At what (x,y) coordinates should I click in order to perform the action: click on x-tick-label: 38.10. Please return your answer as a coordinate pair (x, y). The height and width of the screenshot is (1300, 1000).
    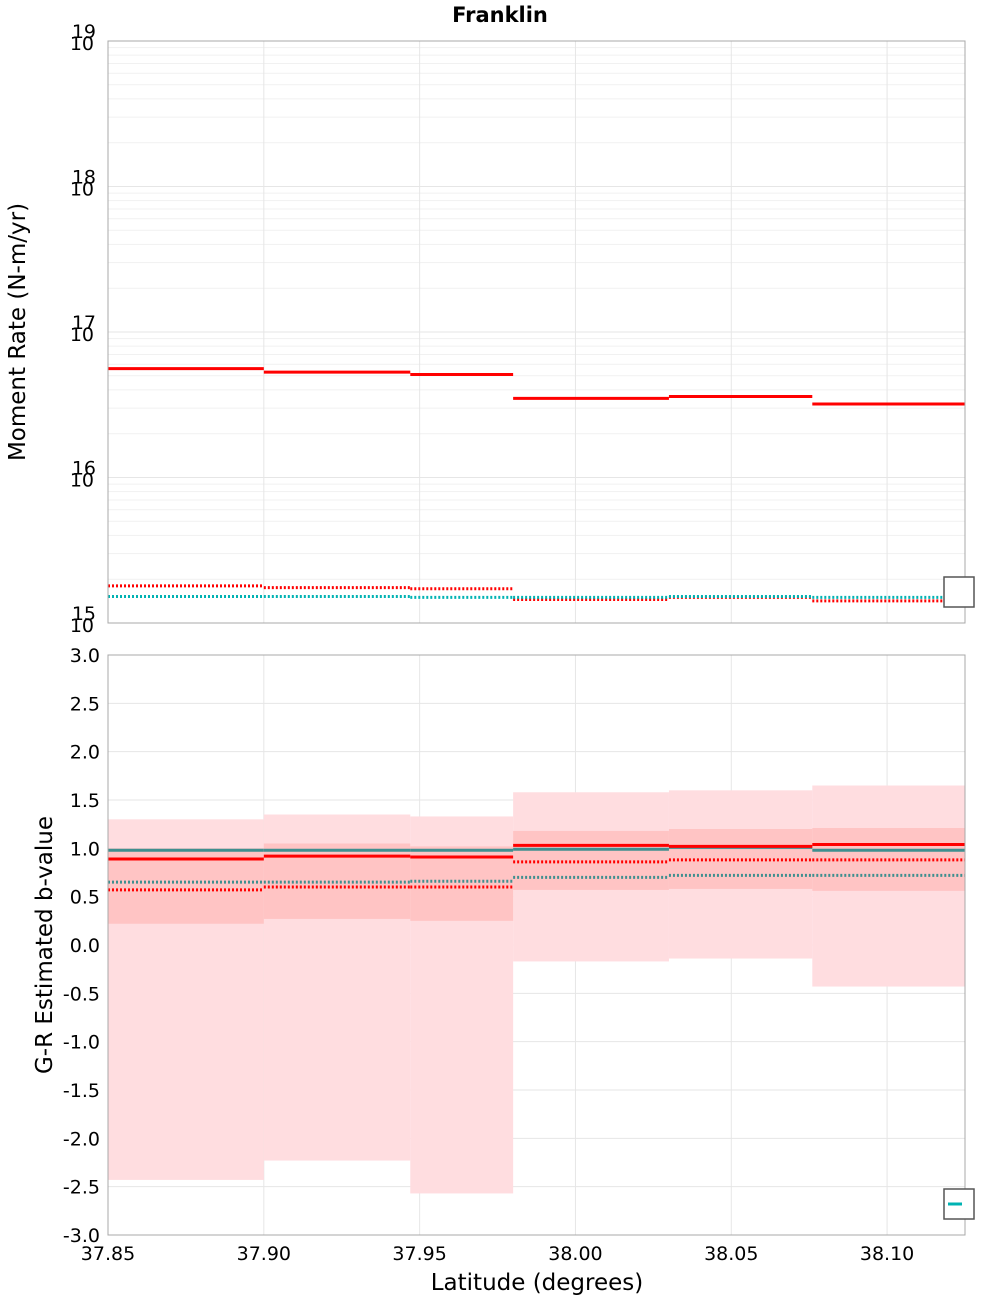
    Looking at the image, I should click on (887, 1254).